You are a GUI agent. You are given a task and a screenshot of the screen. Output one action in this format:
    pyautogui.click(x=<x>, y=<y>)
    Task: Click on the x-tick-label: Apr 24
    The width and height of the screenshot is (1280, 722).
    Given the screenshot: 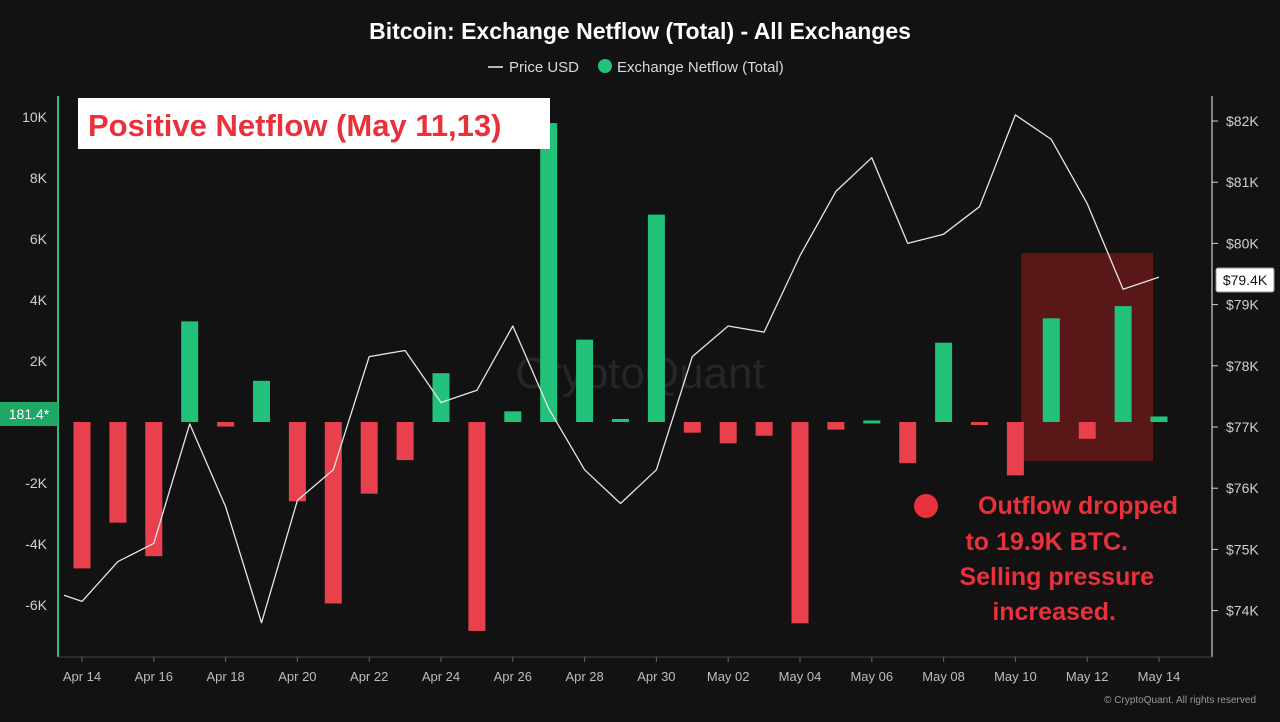 What is the action you would take?
    pyautogui.click(x=441, y=676)
    